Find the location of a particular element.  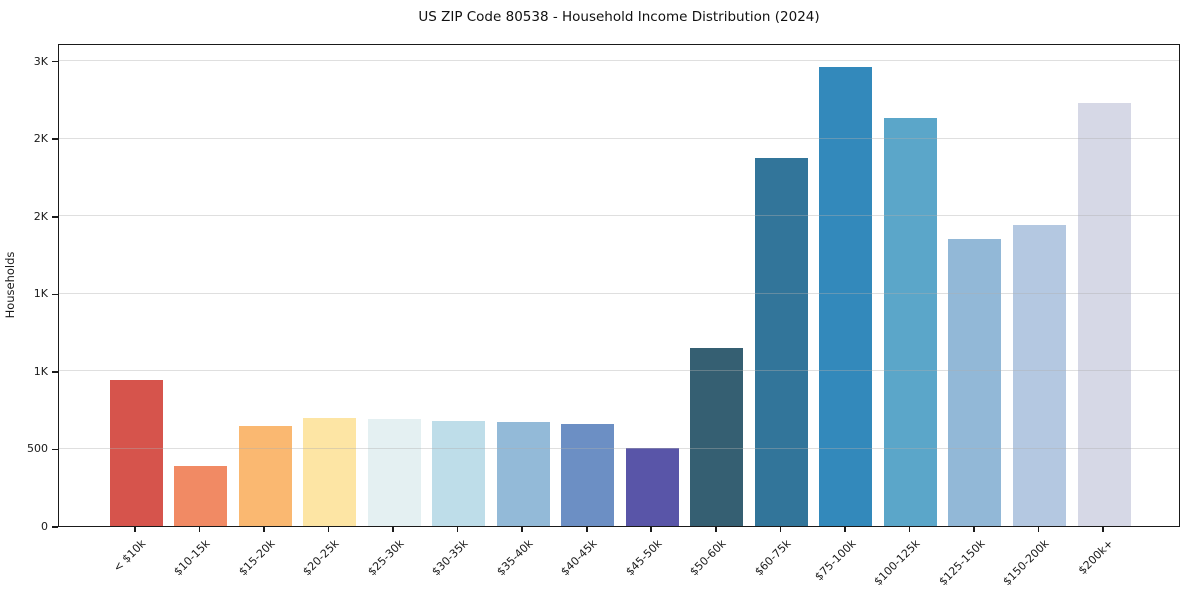

x-tick-label-text: $125-150k is located at coordinates (961, 563).